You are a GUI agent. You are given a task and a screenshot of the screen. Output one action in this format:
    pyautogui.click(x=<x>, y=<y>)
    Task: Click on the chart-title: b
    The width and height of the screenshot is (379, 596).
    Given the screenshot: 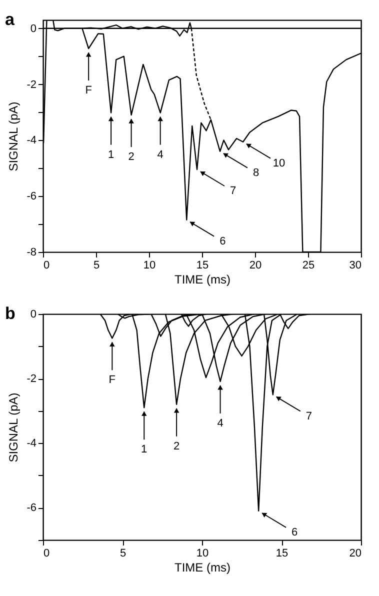 What is the action you would take?
    pyautogui.click(x=10, y=313)
    